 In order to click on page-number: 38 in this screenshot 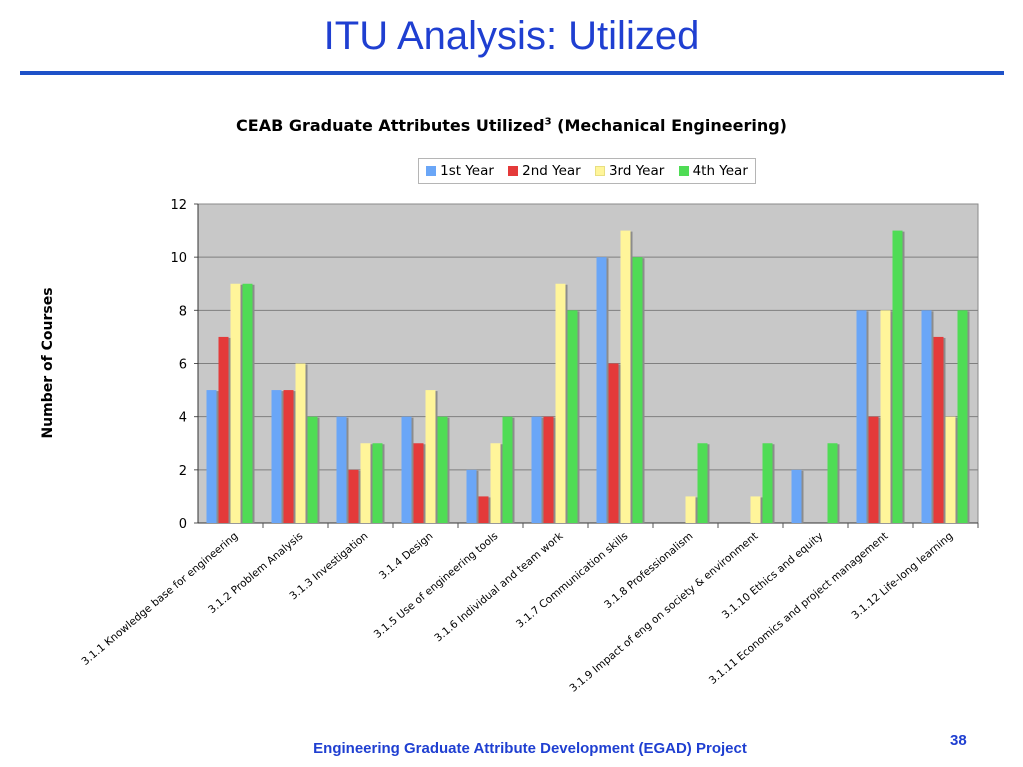, I will do `click(958, 740)`.